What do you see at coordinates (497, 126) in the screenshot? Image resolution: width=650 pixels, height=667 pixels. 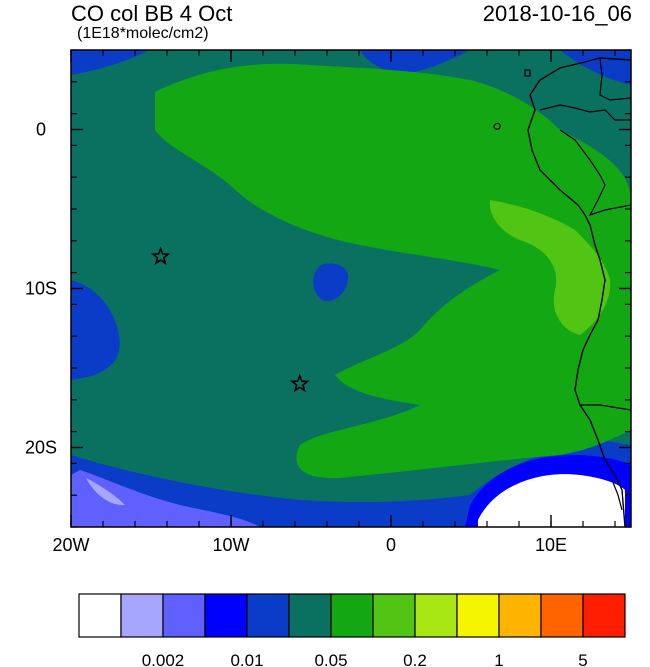 I see `island-outline` at bounding box center [497, 126].